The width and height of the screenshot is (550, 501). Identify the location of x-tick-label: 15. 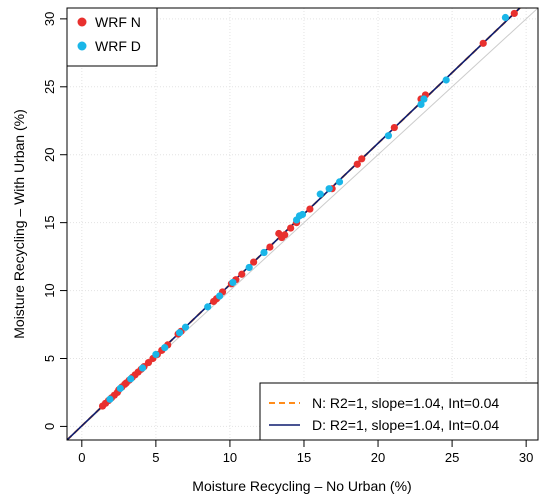
(304, 457).